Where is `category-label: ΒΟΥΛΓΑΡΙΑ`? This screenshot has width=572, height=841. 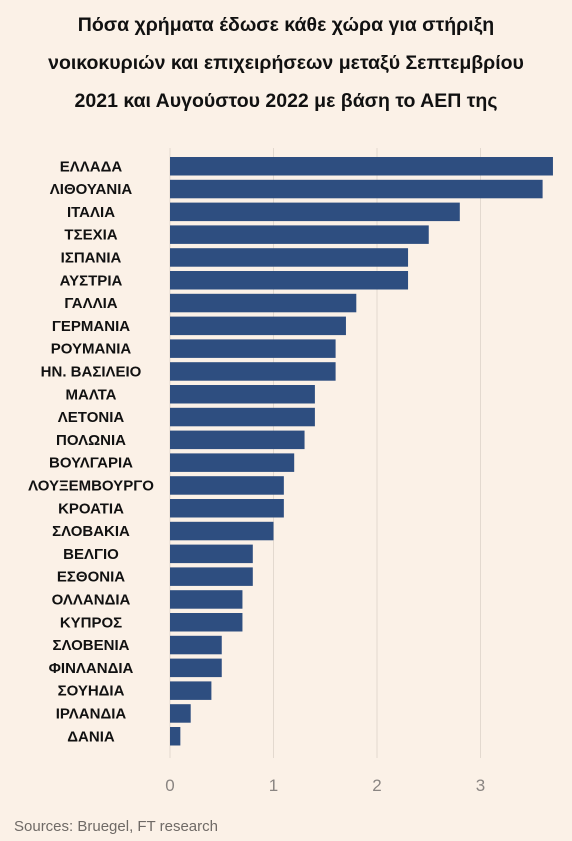 category-label: ΒΟΥΛΓΑΡΙΑ is located at coordinates (91, 463).